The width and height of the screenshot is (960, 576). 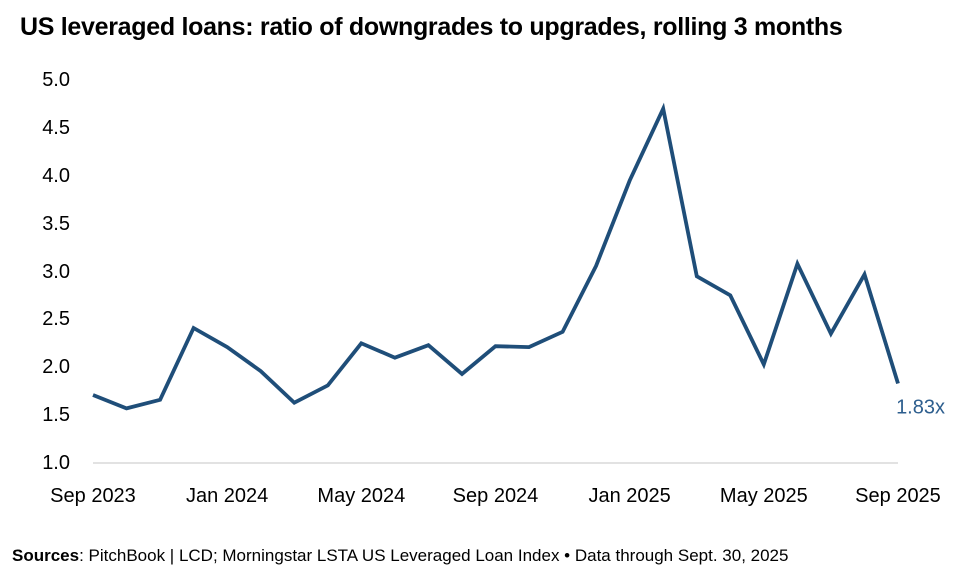 I want to click on y-axis-tick-label: 1.5, so click(x=56, y=415).